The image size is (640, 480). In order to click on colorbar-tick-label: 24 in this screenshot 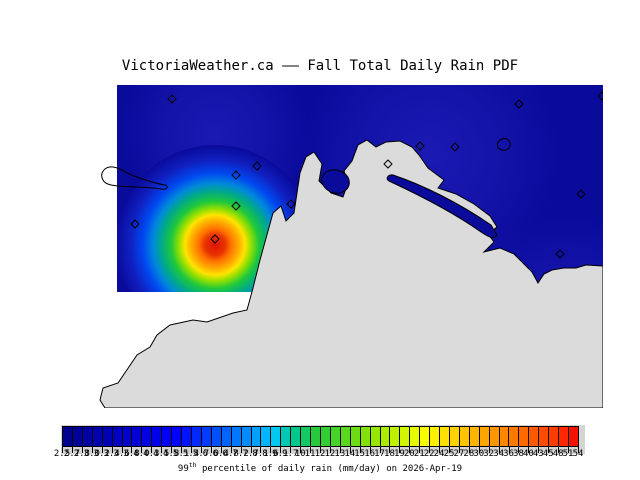, I will do `click(439, 454)`.